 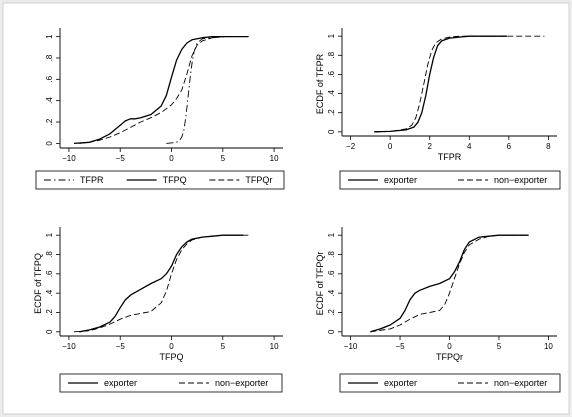 I want to click on series-line-tfpq, so click(x=161, y=90).